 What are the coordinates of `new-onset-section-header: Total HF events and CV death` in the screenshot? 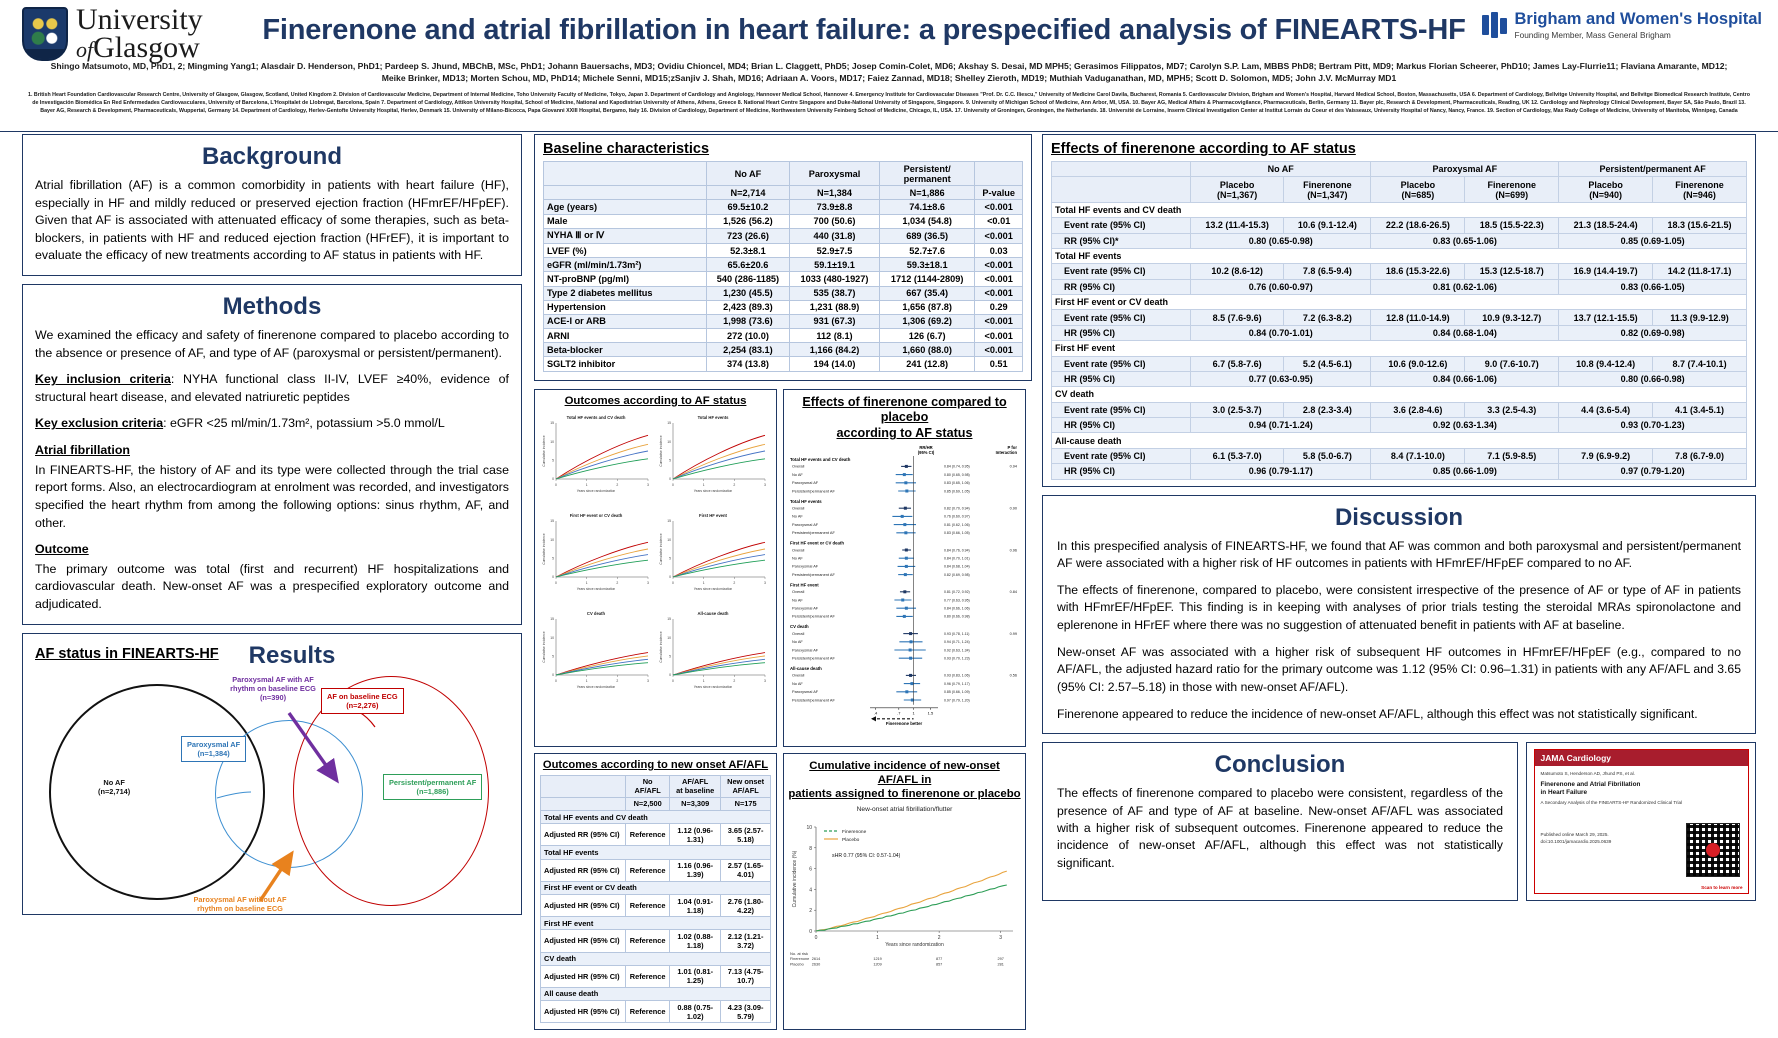 It's located at (655, 817).